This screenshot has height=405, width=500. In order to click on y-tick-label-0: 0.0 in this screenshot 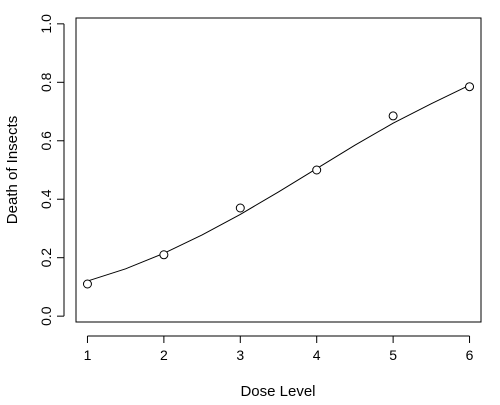, I will do `click(46, 316)`.